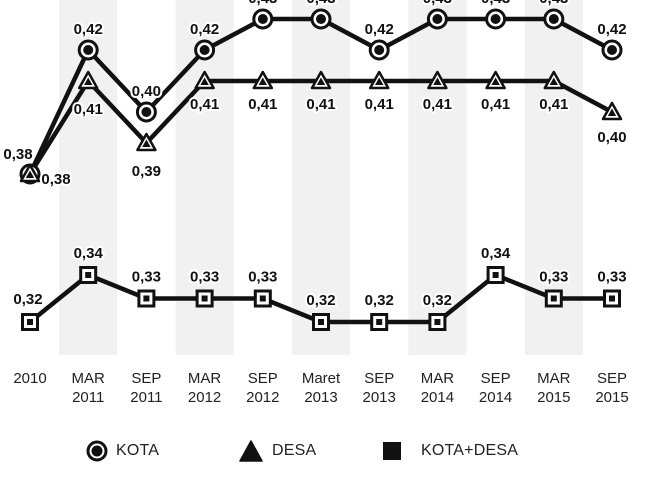 Image resolution: width=650 pixels, height=484 pixels. Describe the element at coordinates (88, 397) in the screenshot. I see `x-tick-line2: 2011` at that location.